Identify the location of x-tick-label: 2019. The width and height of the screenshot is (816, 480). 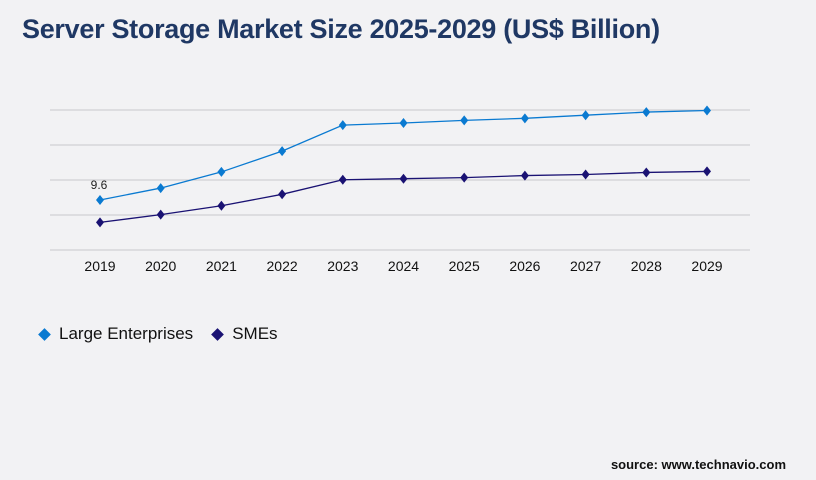
(99, 266).